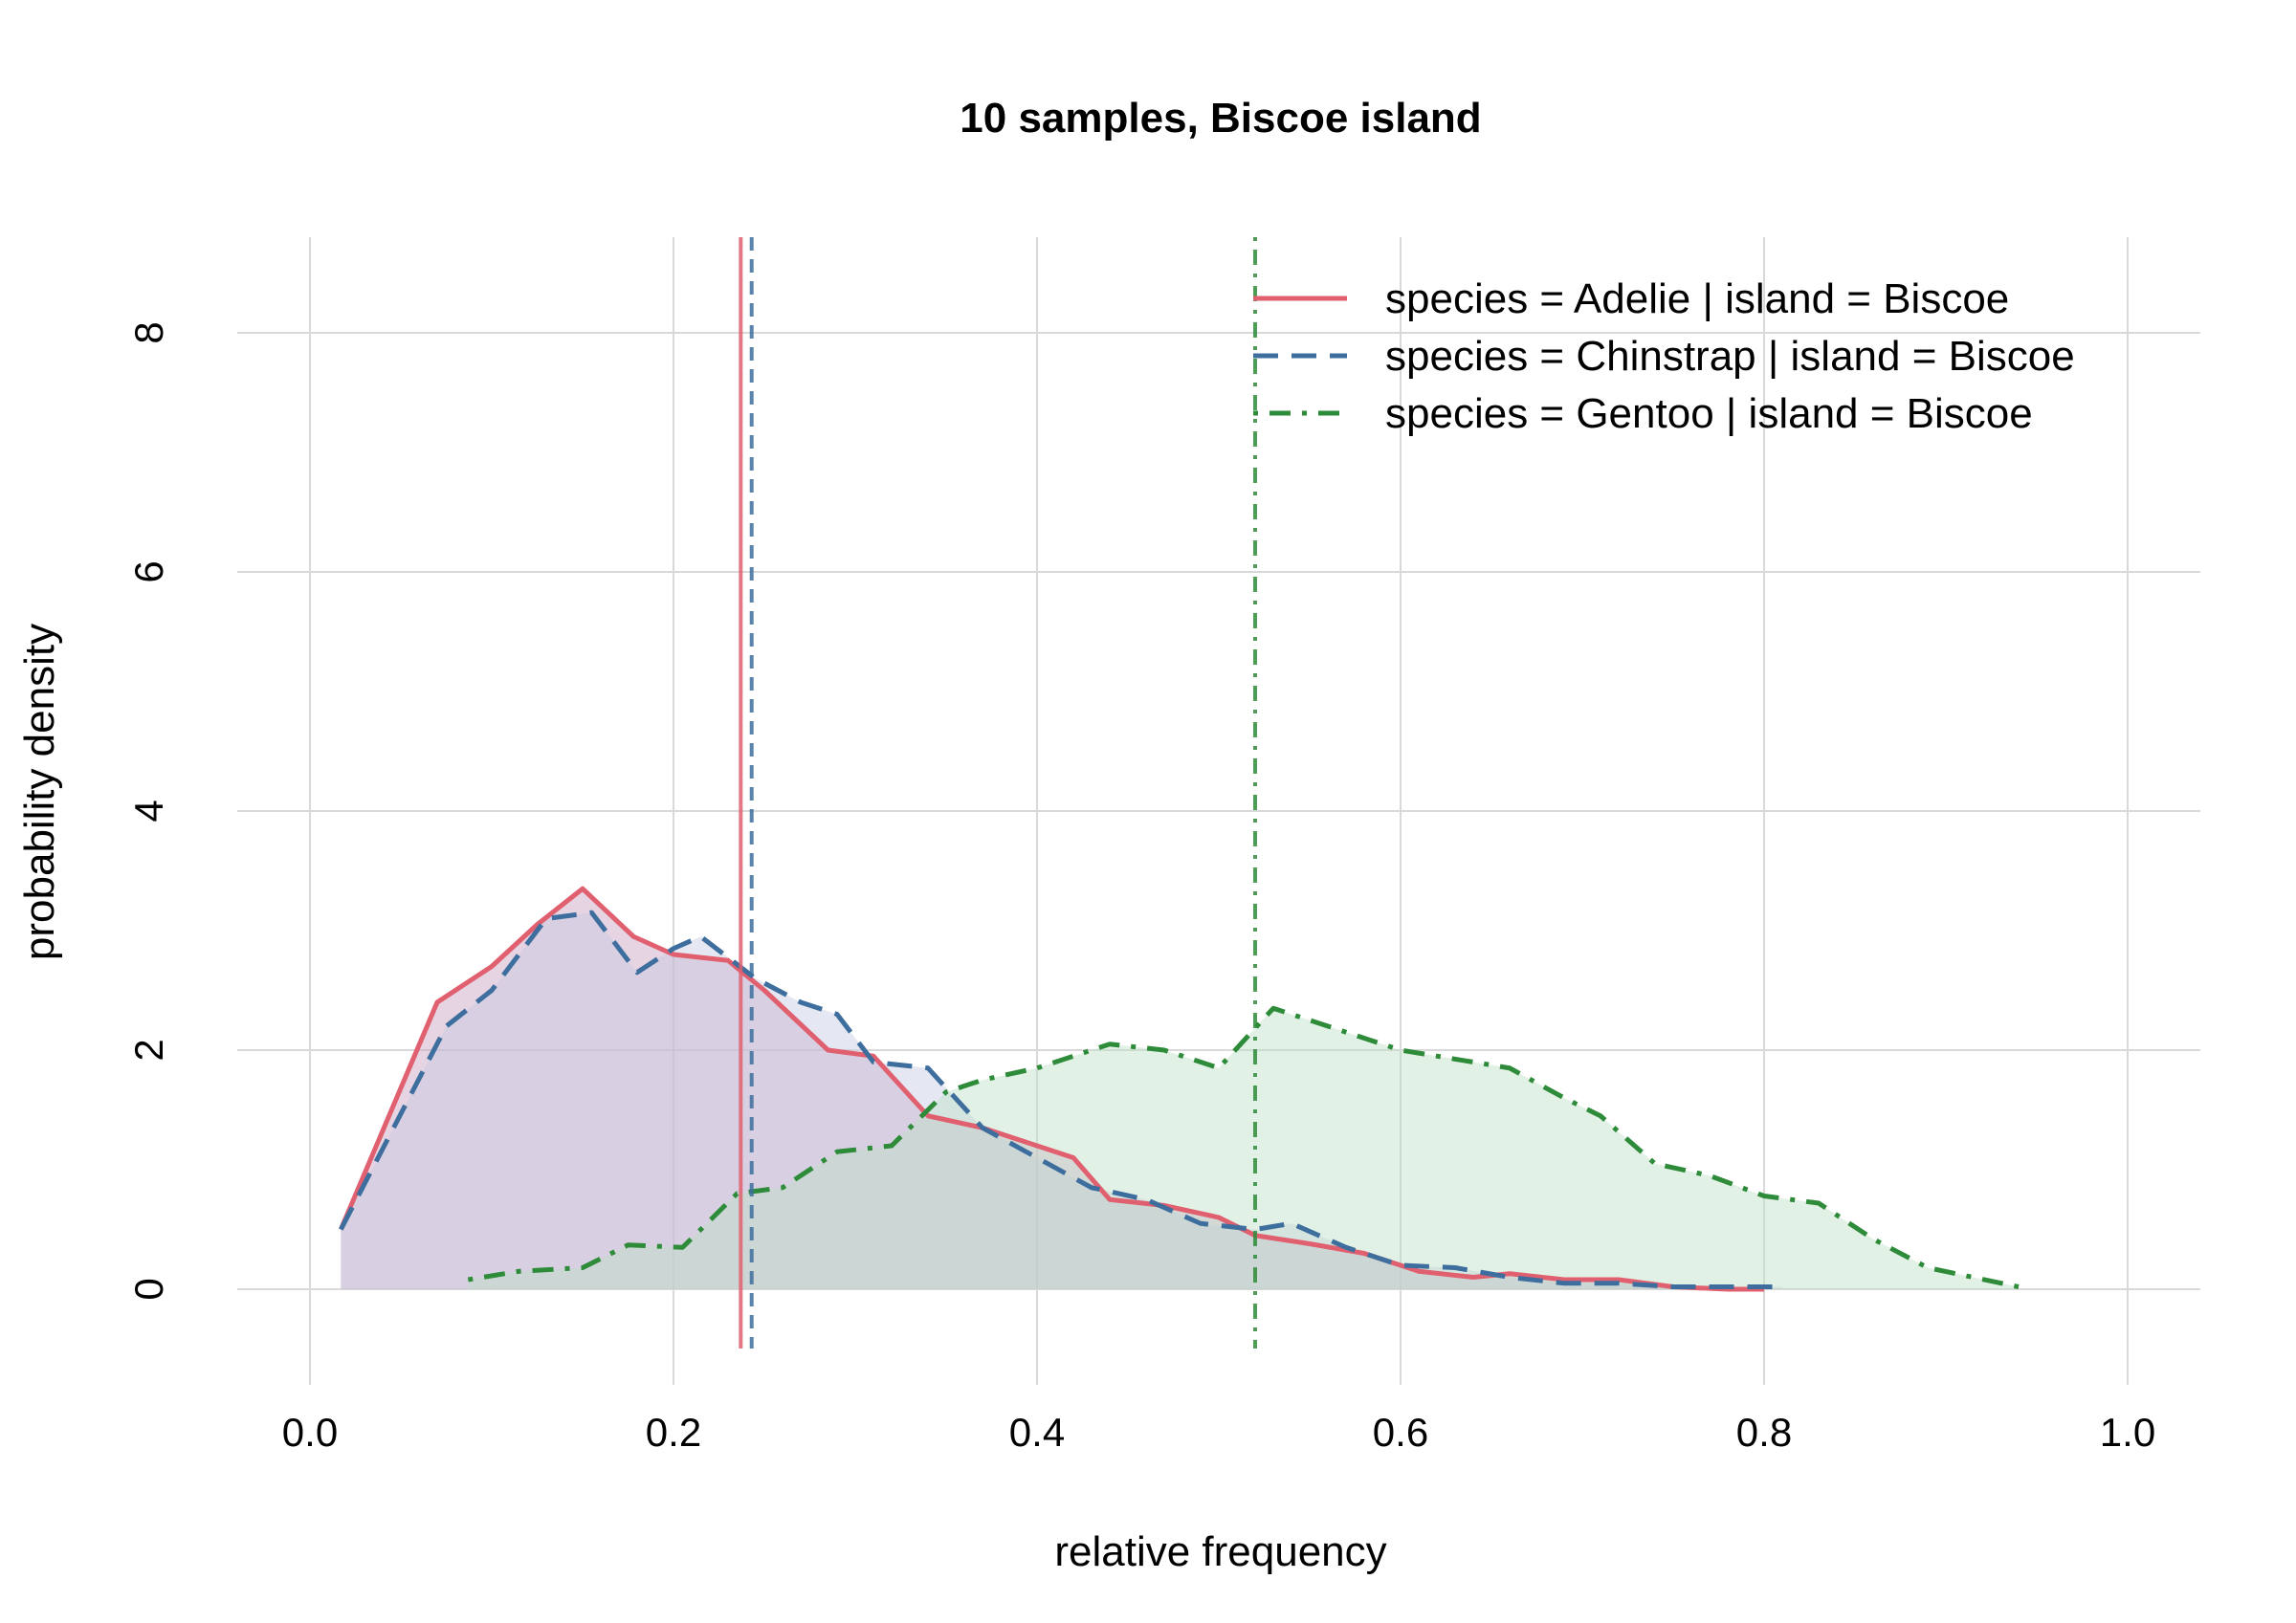 The width and height of the screenshot is (2296, 1623). What do you see at coordinates (1709, 413) in the screenshot?
I see `legend-label-2: species = Gentoo | island = Biscoe` at bounding box center [1709, 413].